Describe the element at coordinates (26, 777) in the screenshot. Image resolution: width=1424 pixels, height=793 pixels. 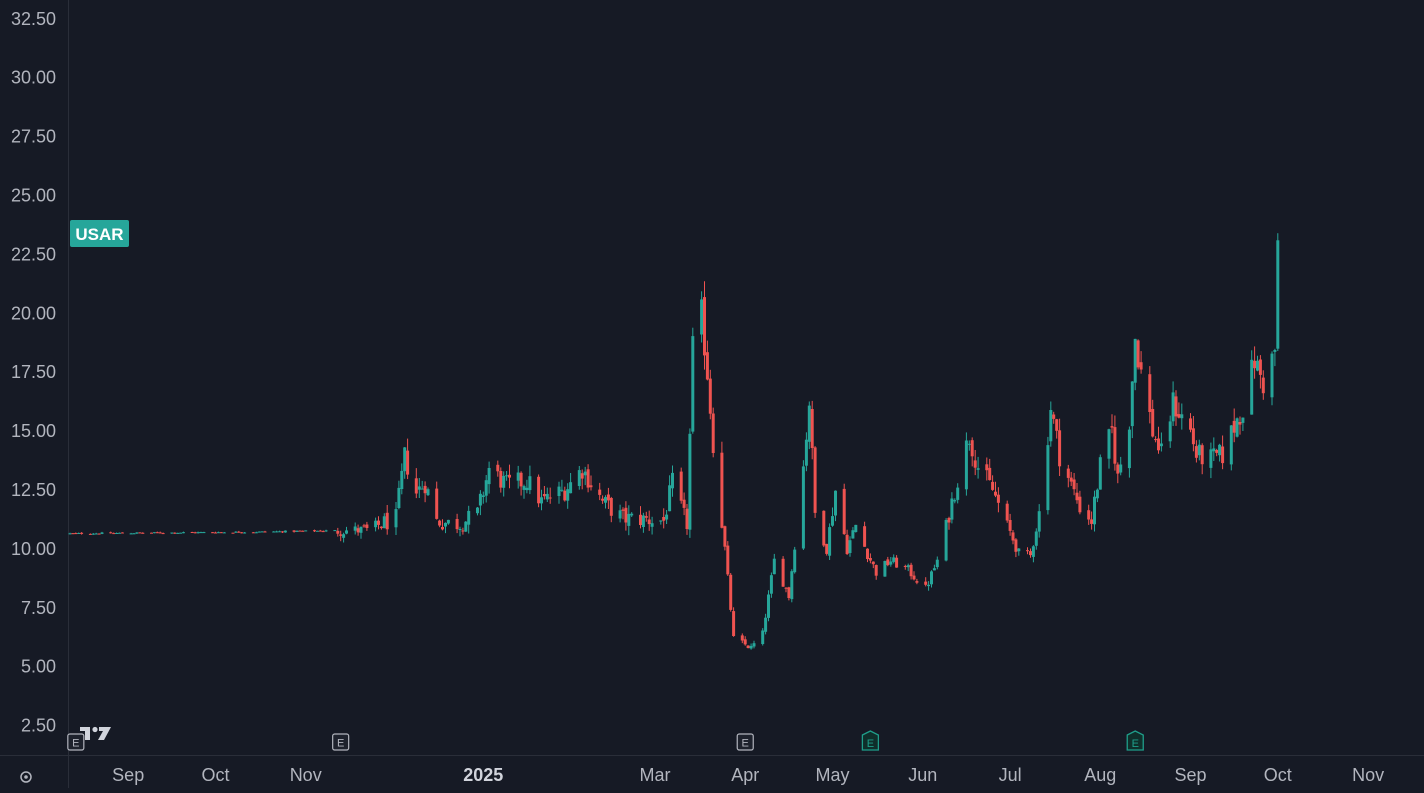
I see `settings-gear-icon` at that location.